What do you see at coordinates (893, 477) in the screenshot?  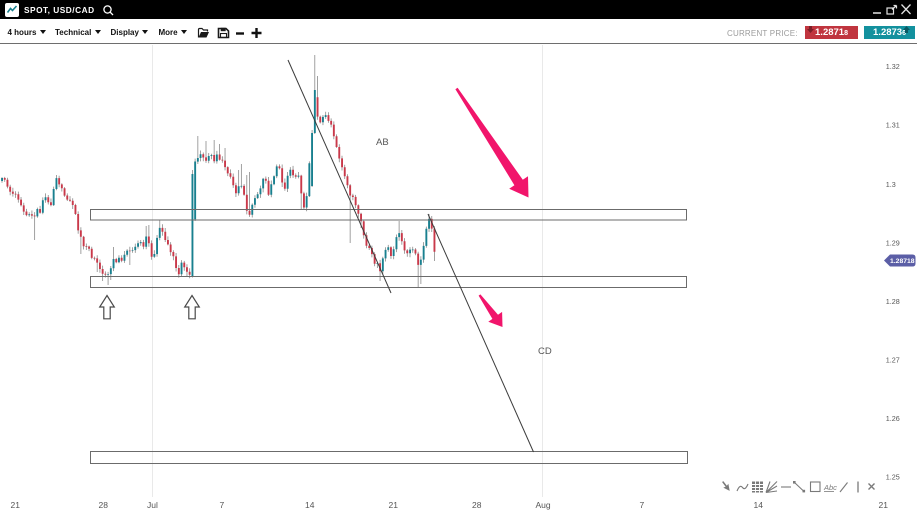 I see `svg-text: 1.25` at bounding box center [893, 477].